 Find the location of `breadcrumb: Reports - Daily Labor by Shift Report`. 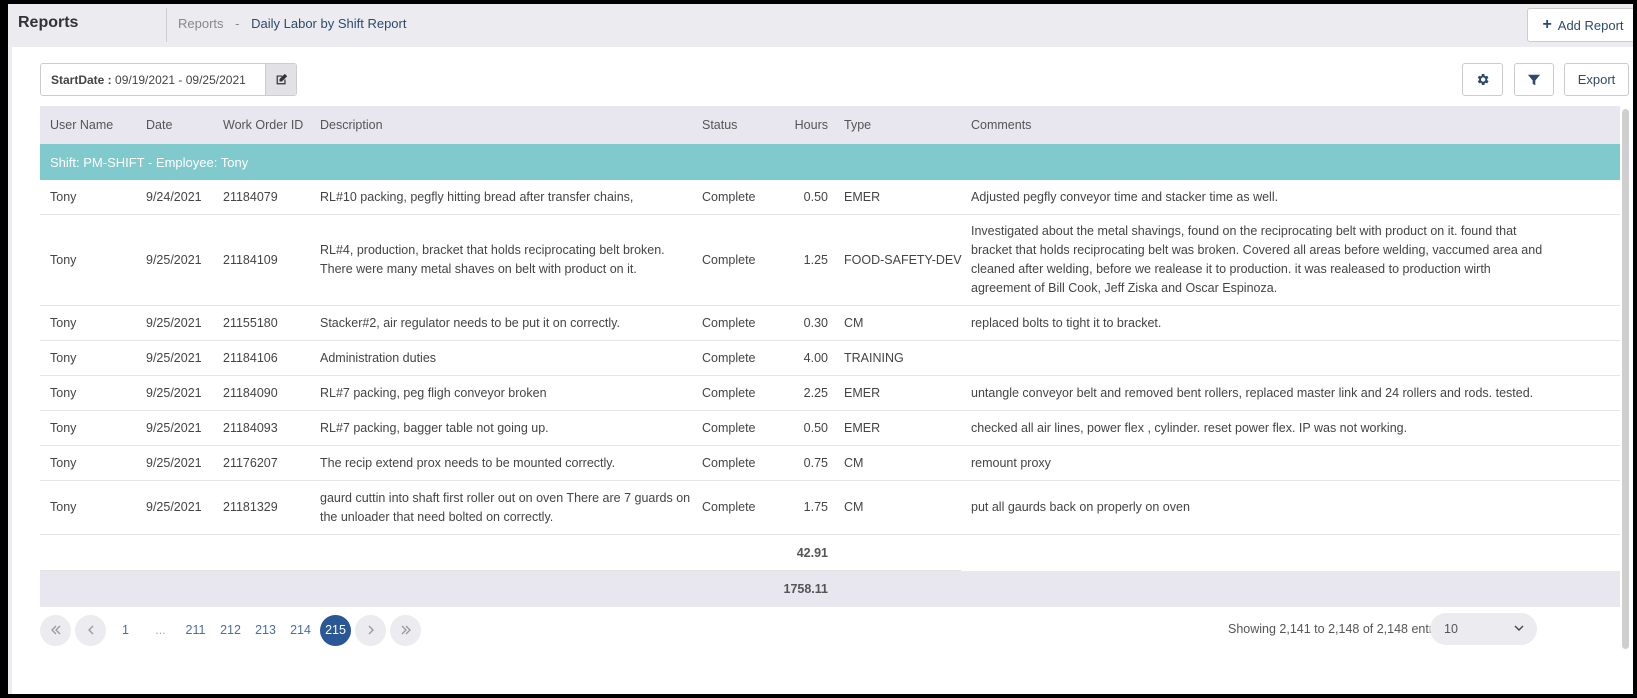

breadcrumb: Reports - Daily Labor by Shift Report is located at coordinates (292, 23).